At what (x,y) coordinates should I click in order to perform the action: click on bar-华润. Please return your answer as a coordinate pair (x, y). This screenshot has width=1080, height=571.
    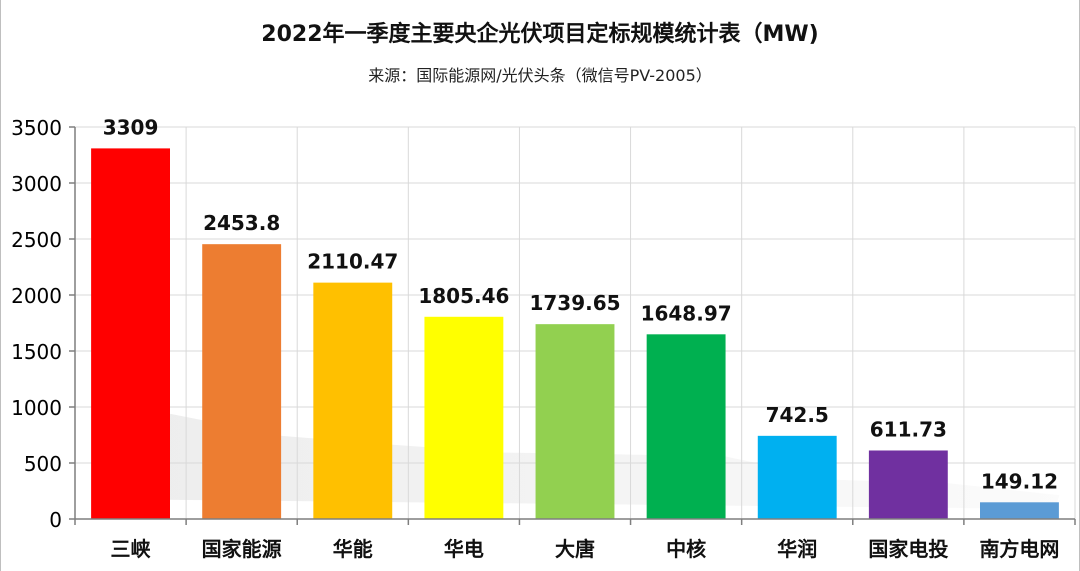
    Looking at the image, I should click on (797, 477).